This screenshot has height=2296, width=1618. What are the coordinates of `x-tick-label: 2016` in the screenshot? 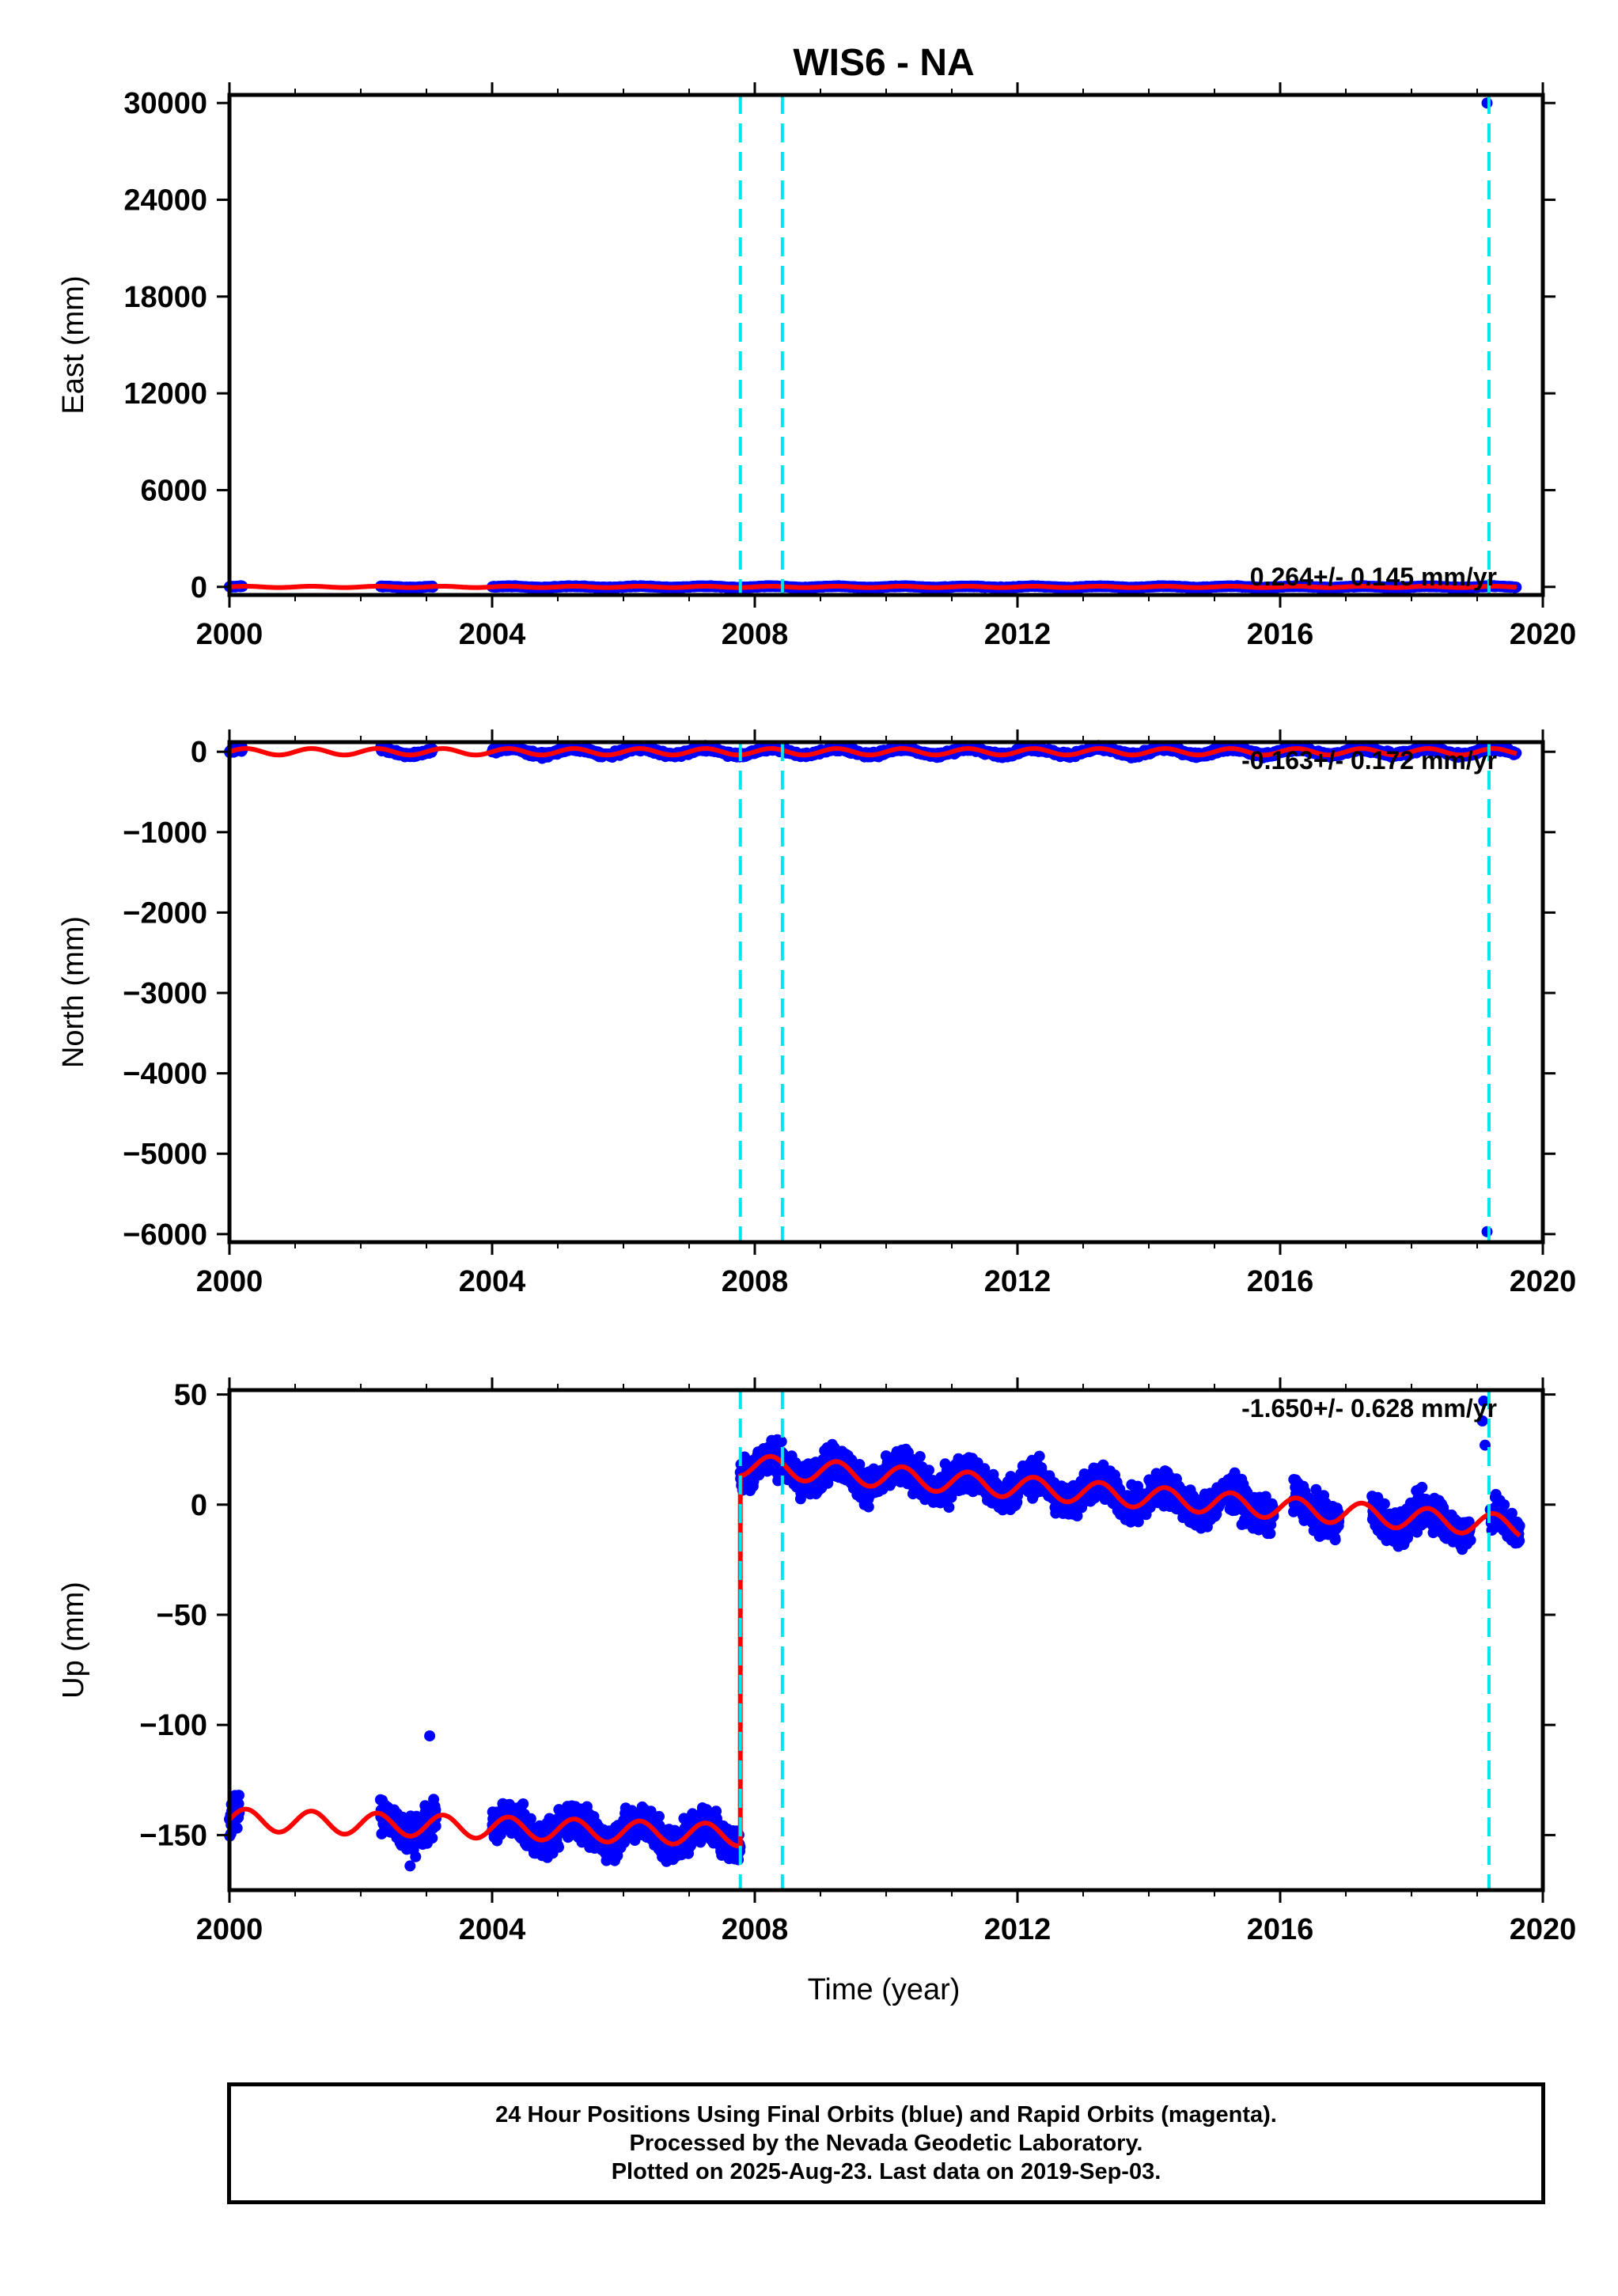 It's located at (1280, 634).